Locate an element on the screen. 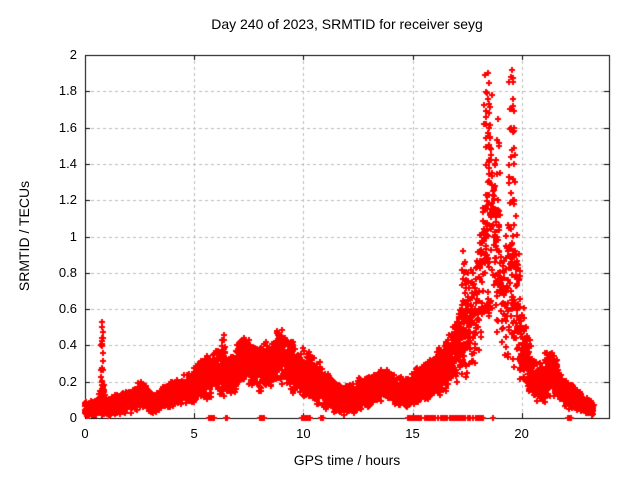 Image resolution: width=640 pixels, height=480 pixels. x-tick-label: 5 is located at coordinates (194, 433).